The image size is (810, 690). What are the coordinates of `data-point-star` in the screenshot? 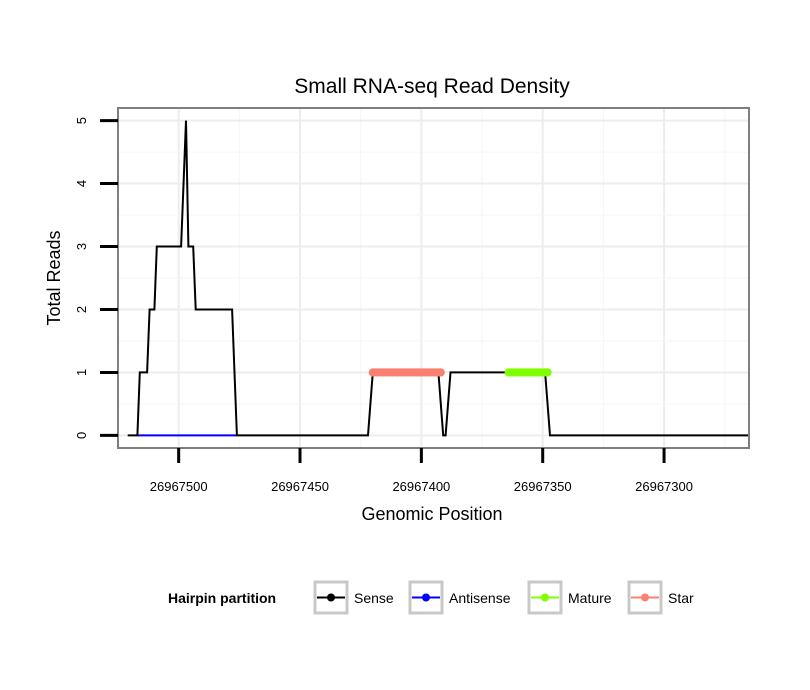 It's located at (440, 372).